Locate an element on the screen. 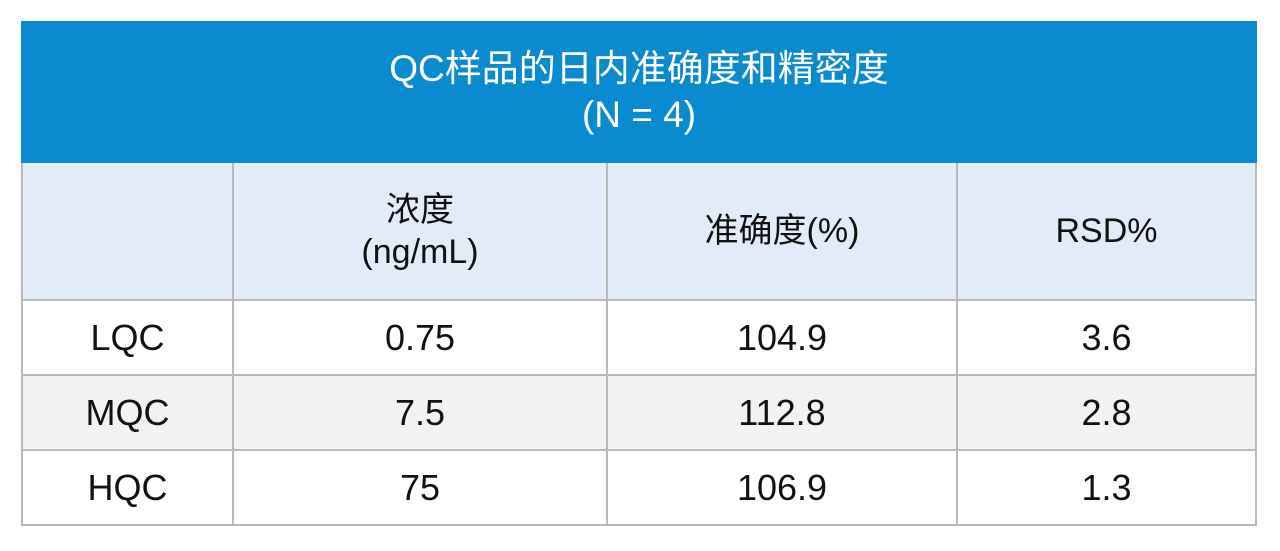  header-rsd-label: RSD% is located at coordinates (1106, 231).